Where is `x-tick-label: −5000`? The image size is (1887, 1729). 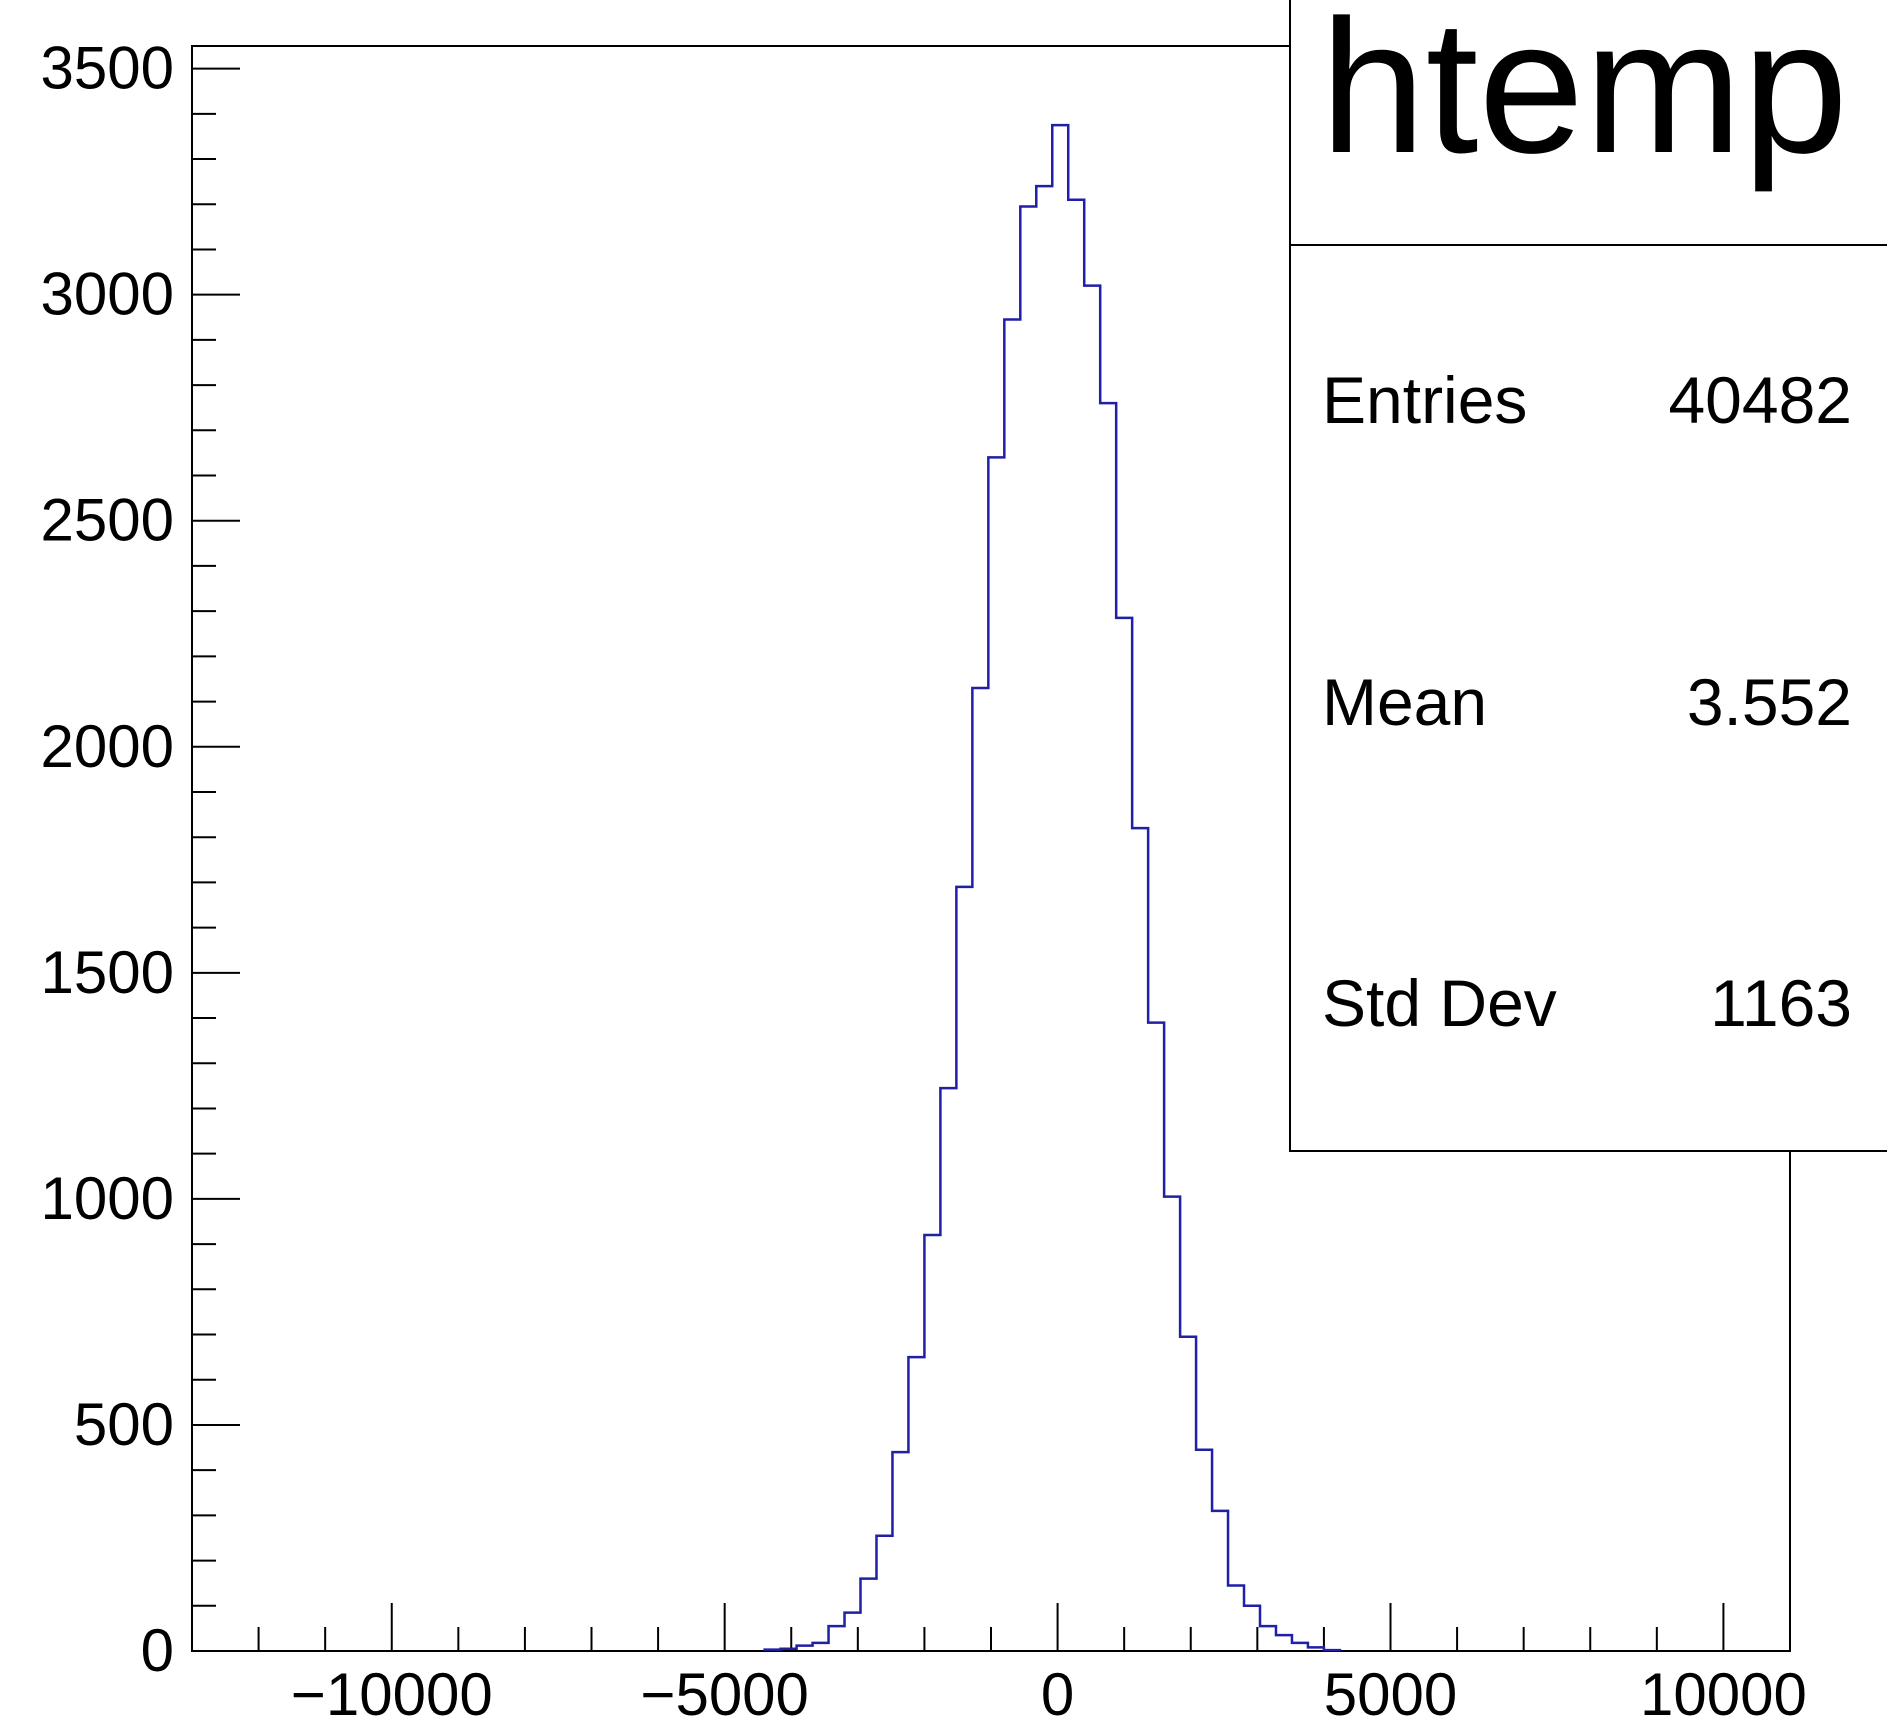
x-tick-label: −5000 is located at coordinates (724, 1694).